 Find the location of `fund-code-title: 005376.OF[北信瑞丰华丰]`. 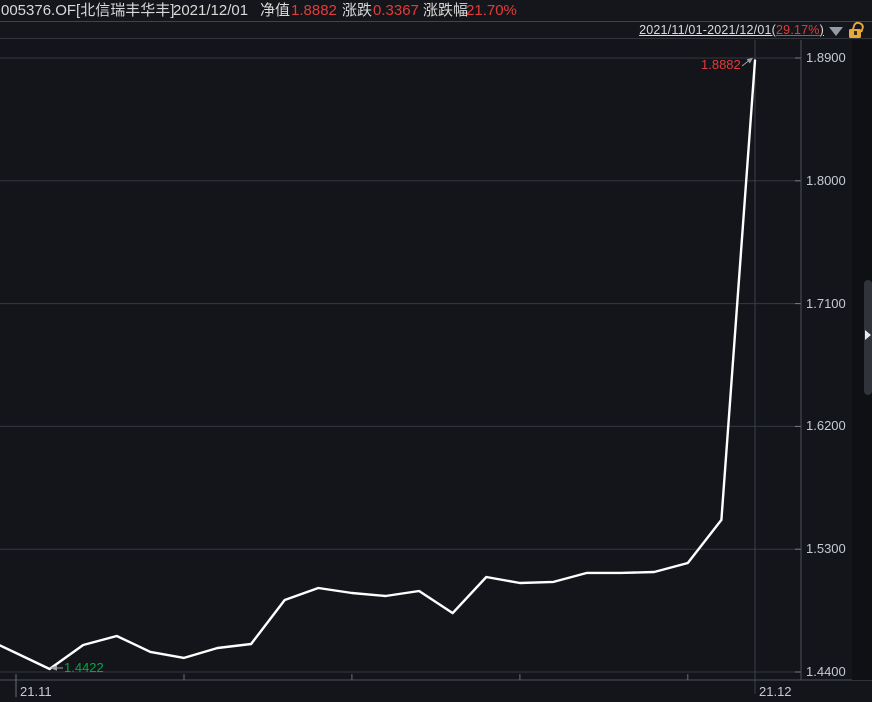

fund-code-title: 005376.OF[北信瑞丰华丰] is located at coordinates (88, 10).